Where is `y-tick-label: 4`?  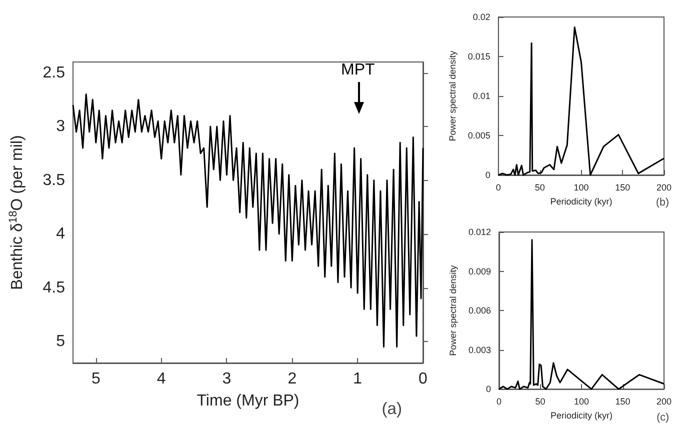 y-tick-label: 4 is located at coordinates (61, 234).